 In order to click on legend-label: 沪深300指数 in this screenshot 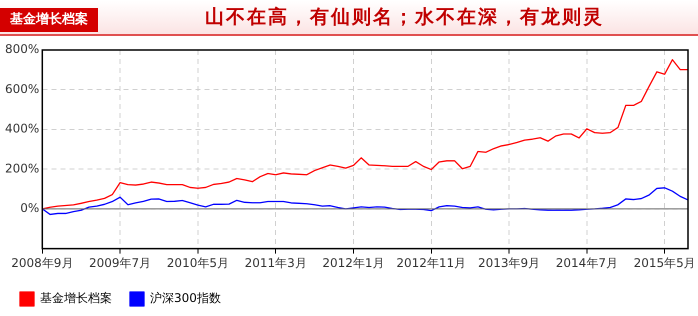, I will do `click(185, 298)`.